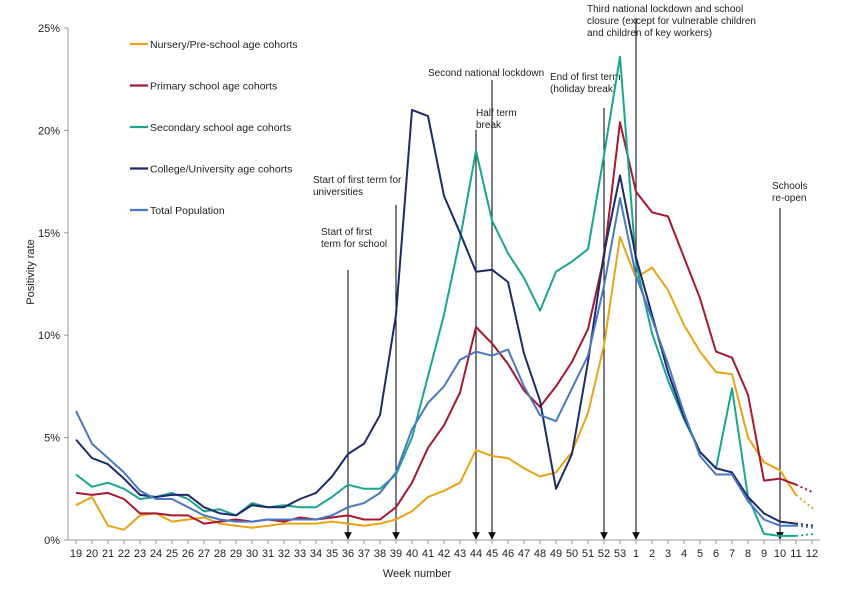 The image size is (850, 593). I want to click on x-tick-label: 52, so click(604, 554).